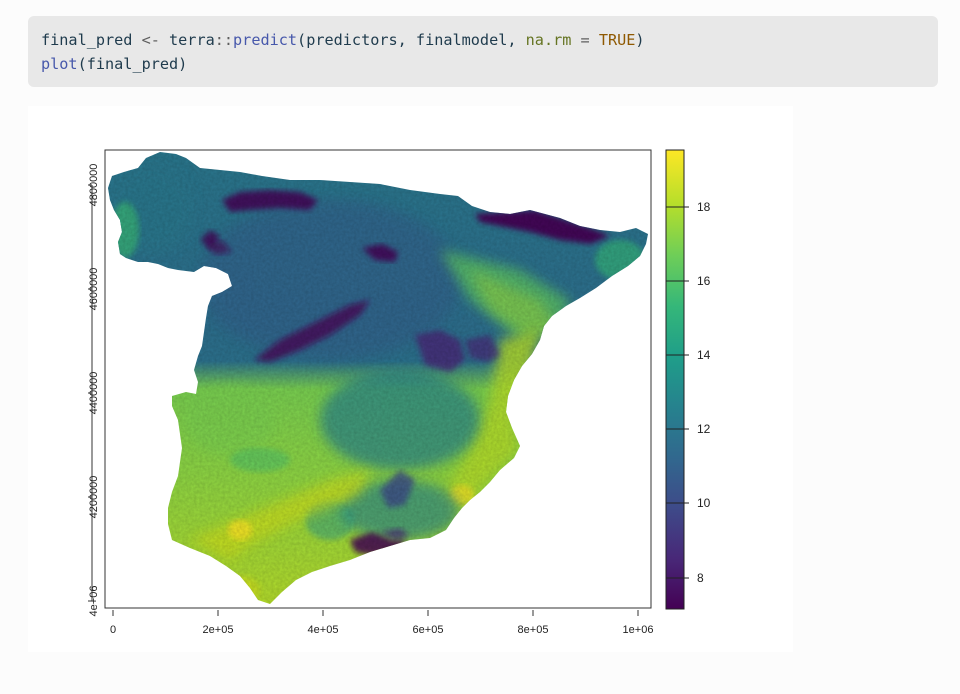 The height and width of the screenshot is (694, 960). I want to click on x-tick-label: 2e+05, so click(218, 630).